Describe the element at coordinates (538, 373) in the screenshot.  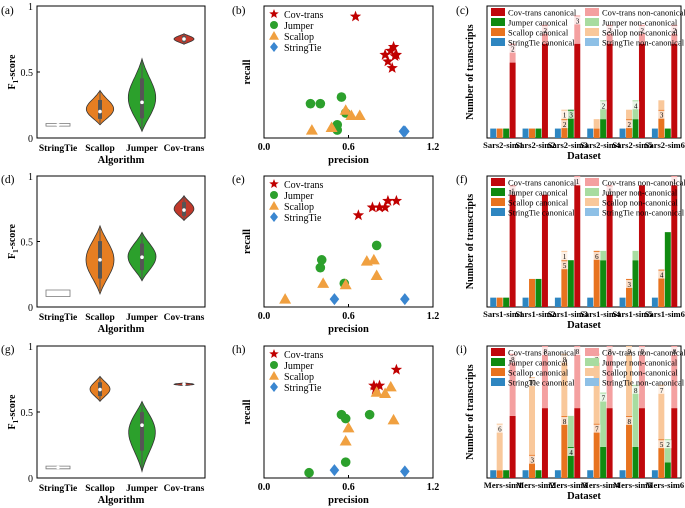
I see `legend-label: Scallop canonical` at that location.